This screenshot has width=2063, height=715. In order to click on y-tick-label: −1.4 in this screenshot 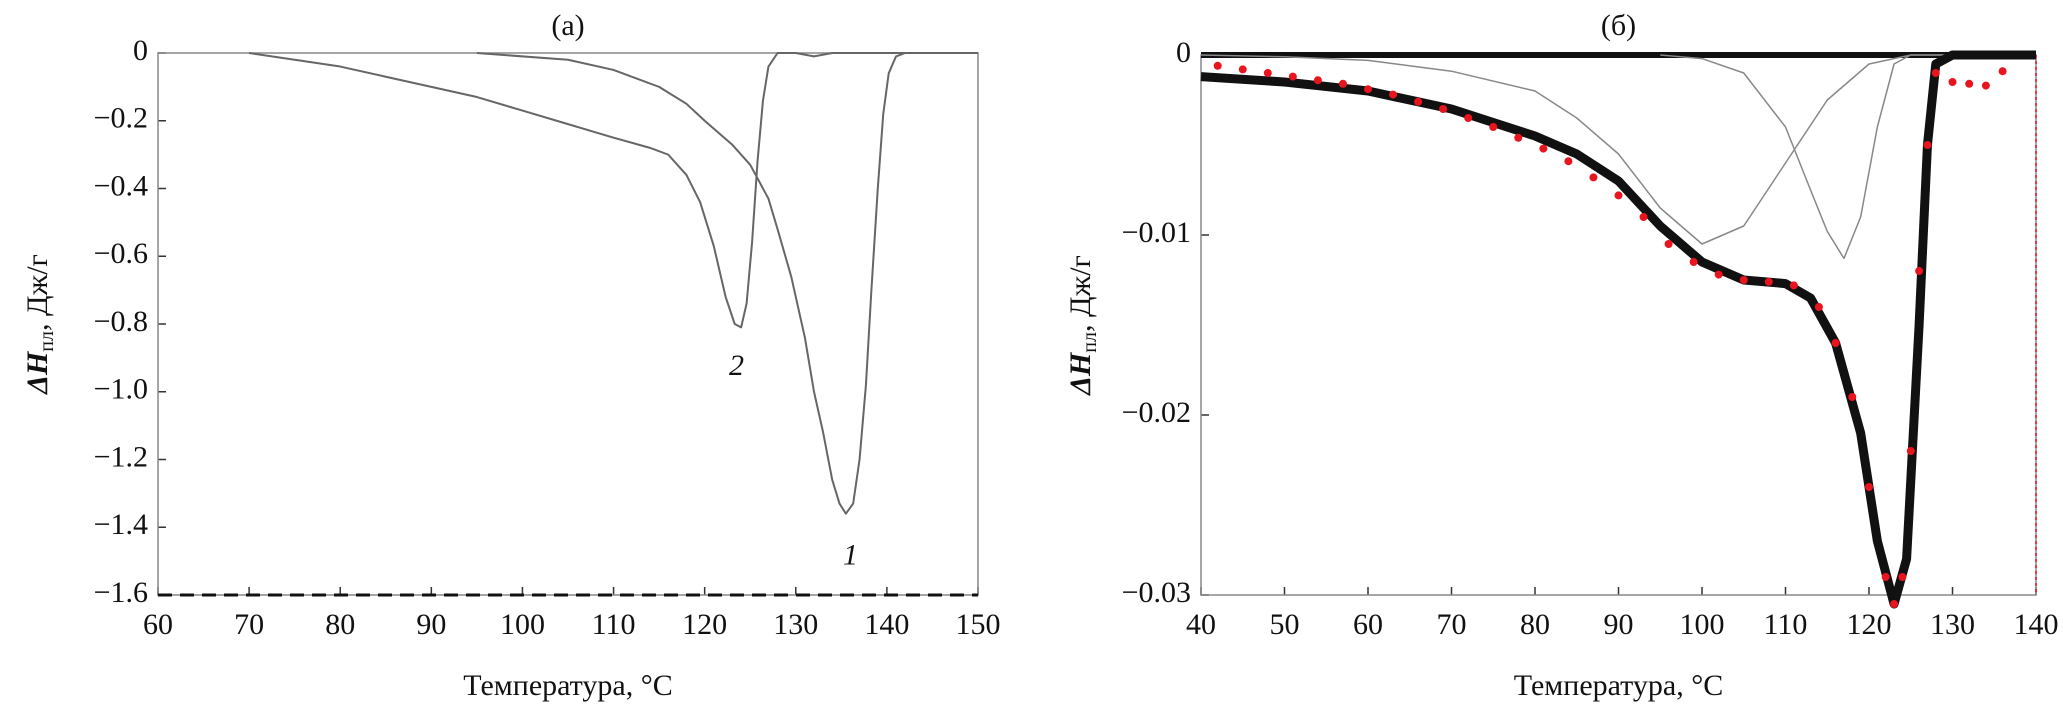, I will do `click(121, 524)`.